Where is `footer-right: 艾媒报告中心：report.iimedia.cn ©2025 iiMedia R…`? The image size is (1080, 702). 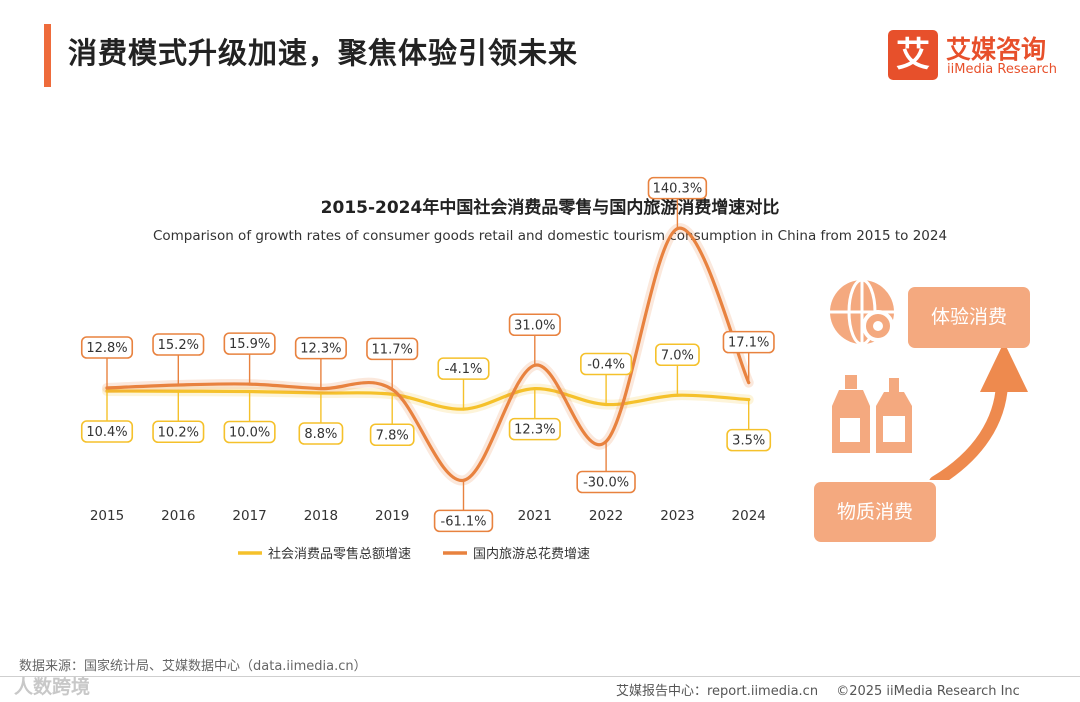
footer-right: 艾媒报告中心：report.iimedia.cn ©2025 iiMedia R… is located at coordinates (825, 689).